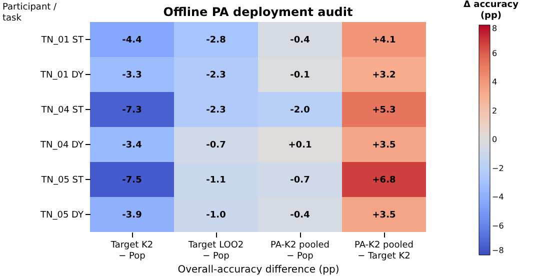  I want to click on color-bar-label: −2, so click(498, 168).